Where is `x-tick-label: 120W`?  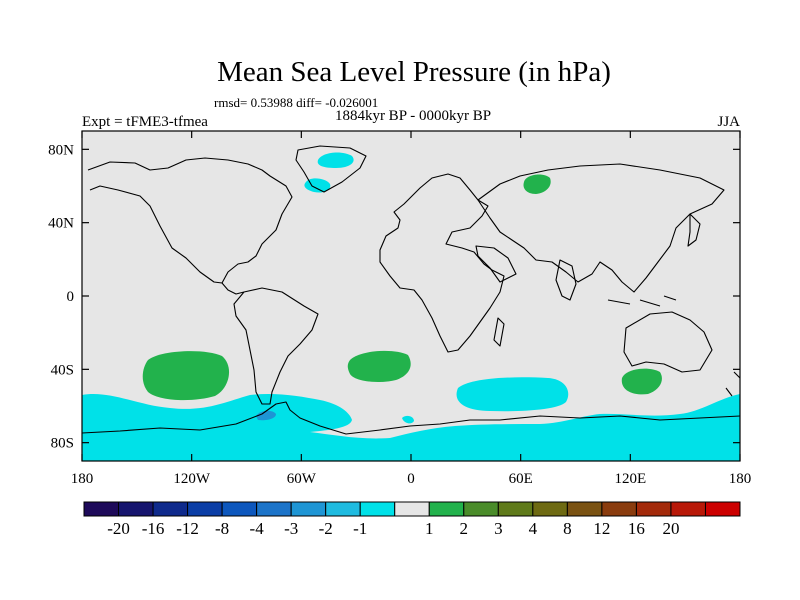 x-tick-label: 120W is located at coordinates (192, 479).